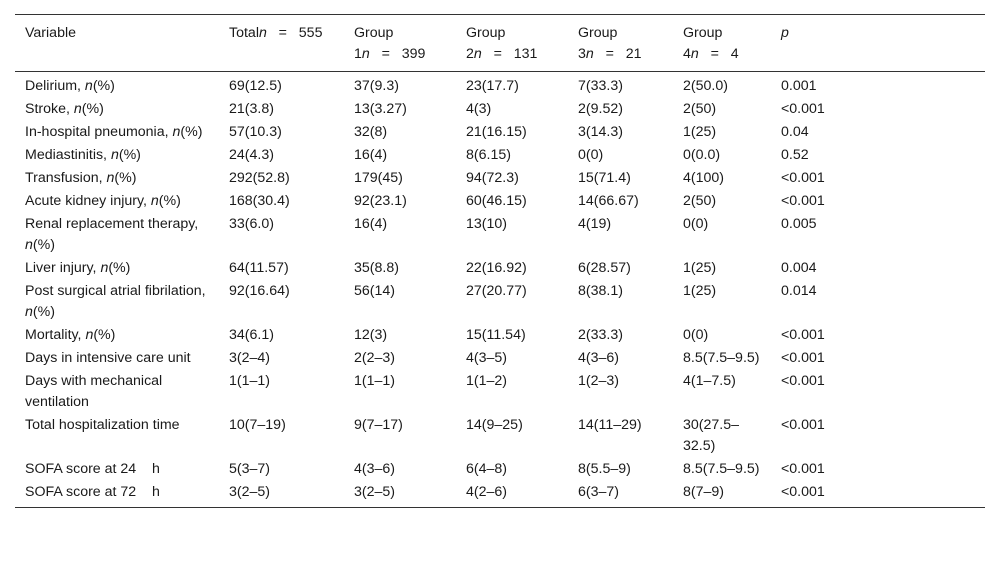  What do you see at coordinates (92, 469) in the screenshot?
I see `variable-label: SOFA score at 24 h` at bounding box center [92, 469].